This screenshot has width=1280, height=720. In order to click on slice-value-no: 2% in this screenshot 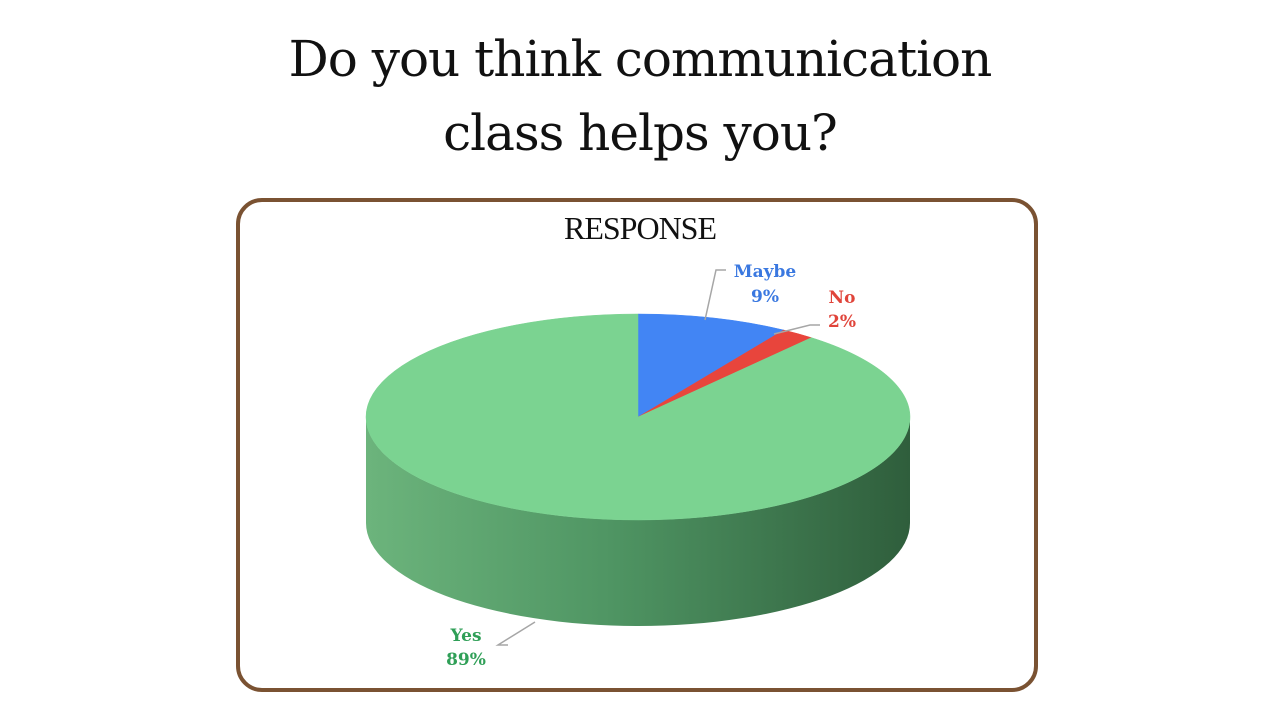, I will do `click(842, 322)`.